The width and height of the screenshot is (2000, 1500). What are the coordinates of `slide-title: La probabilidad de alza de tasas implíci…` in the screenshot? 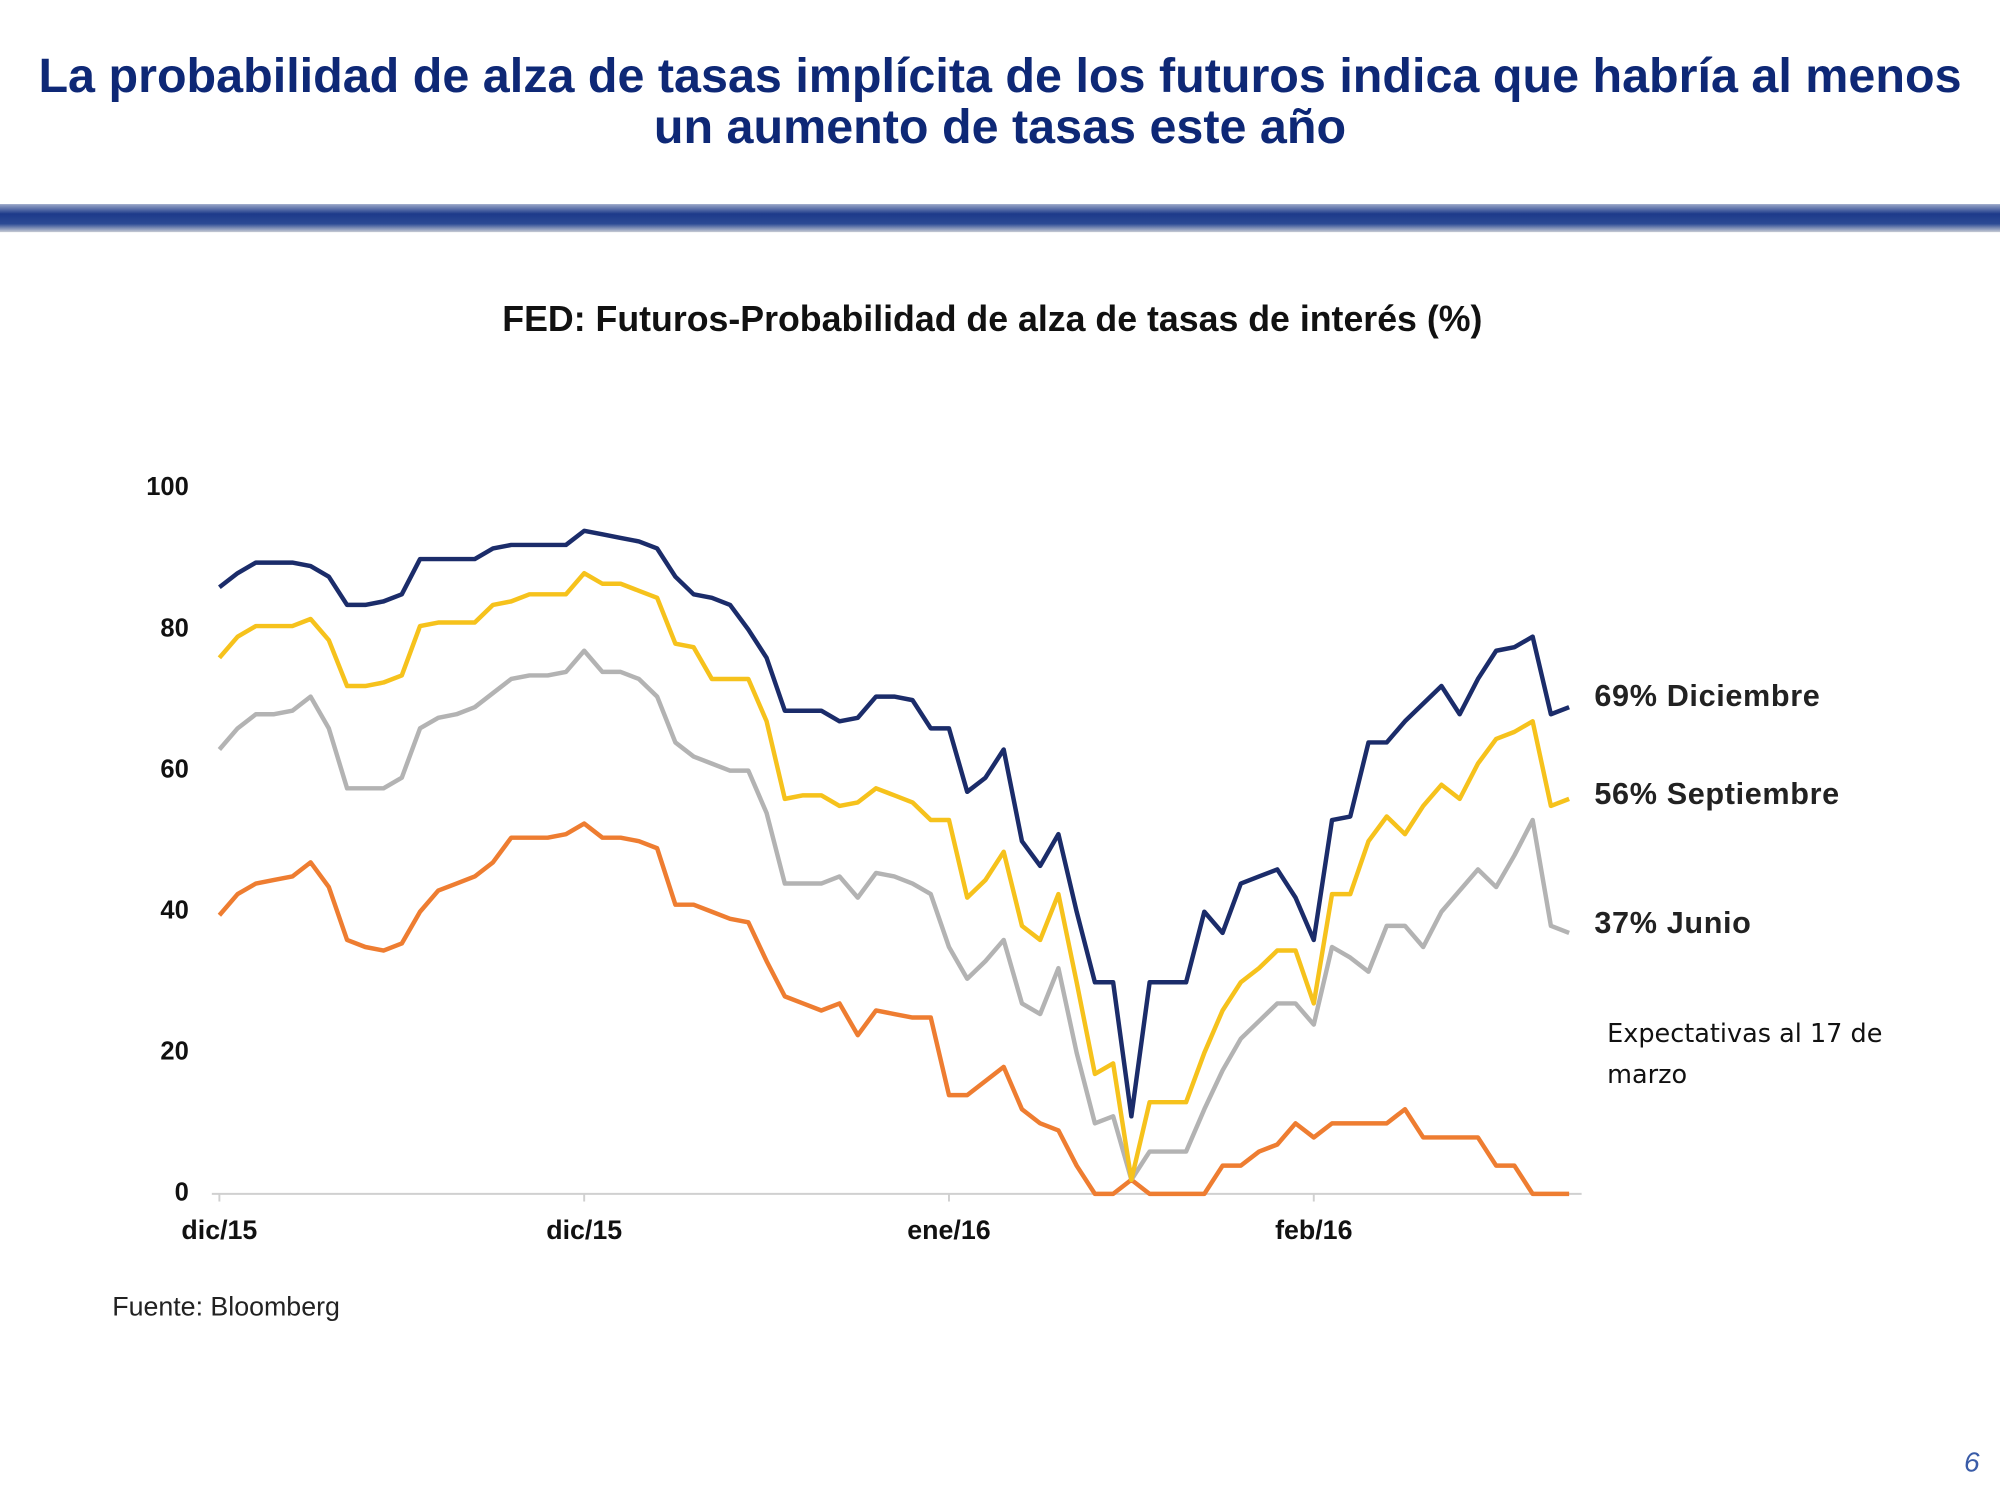 It's located at (1000, 103).